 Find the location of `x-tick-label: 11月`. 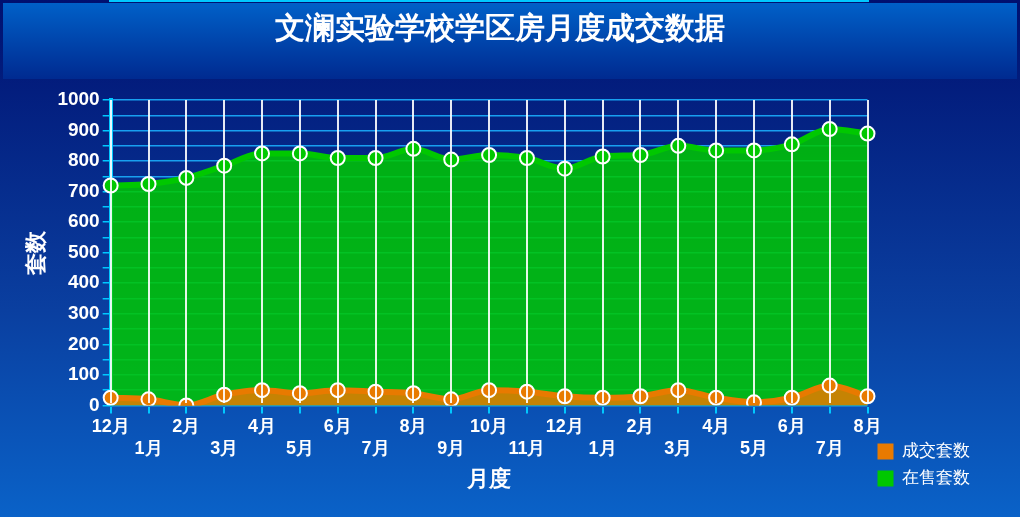

x-tick-label: 11月 is located at coordinates (527, 447).